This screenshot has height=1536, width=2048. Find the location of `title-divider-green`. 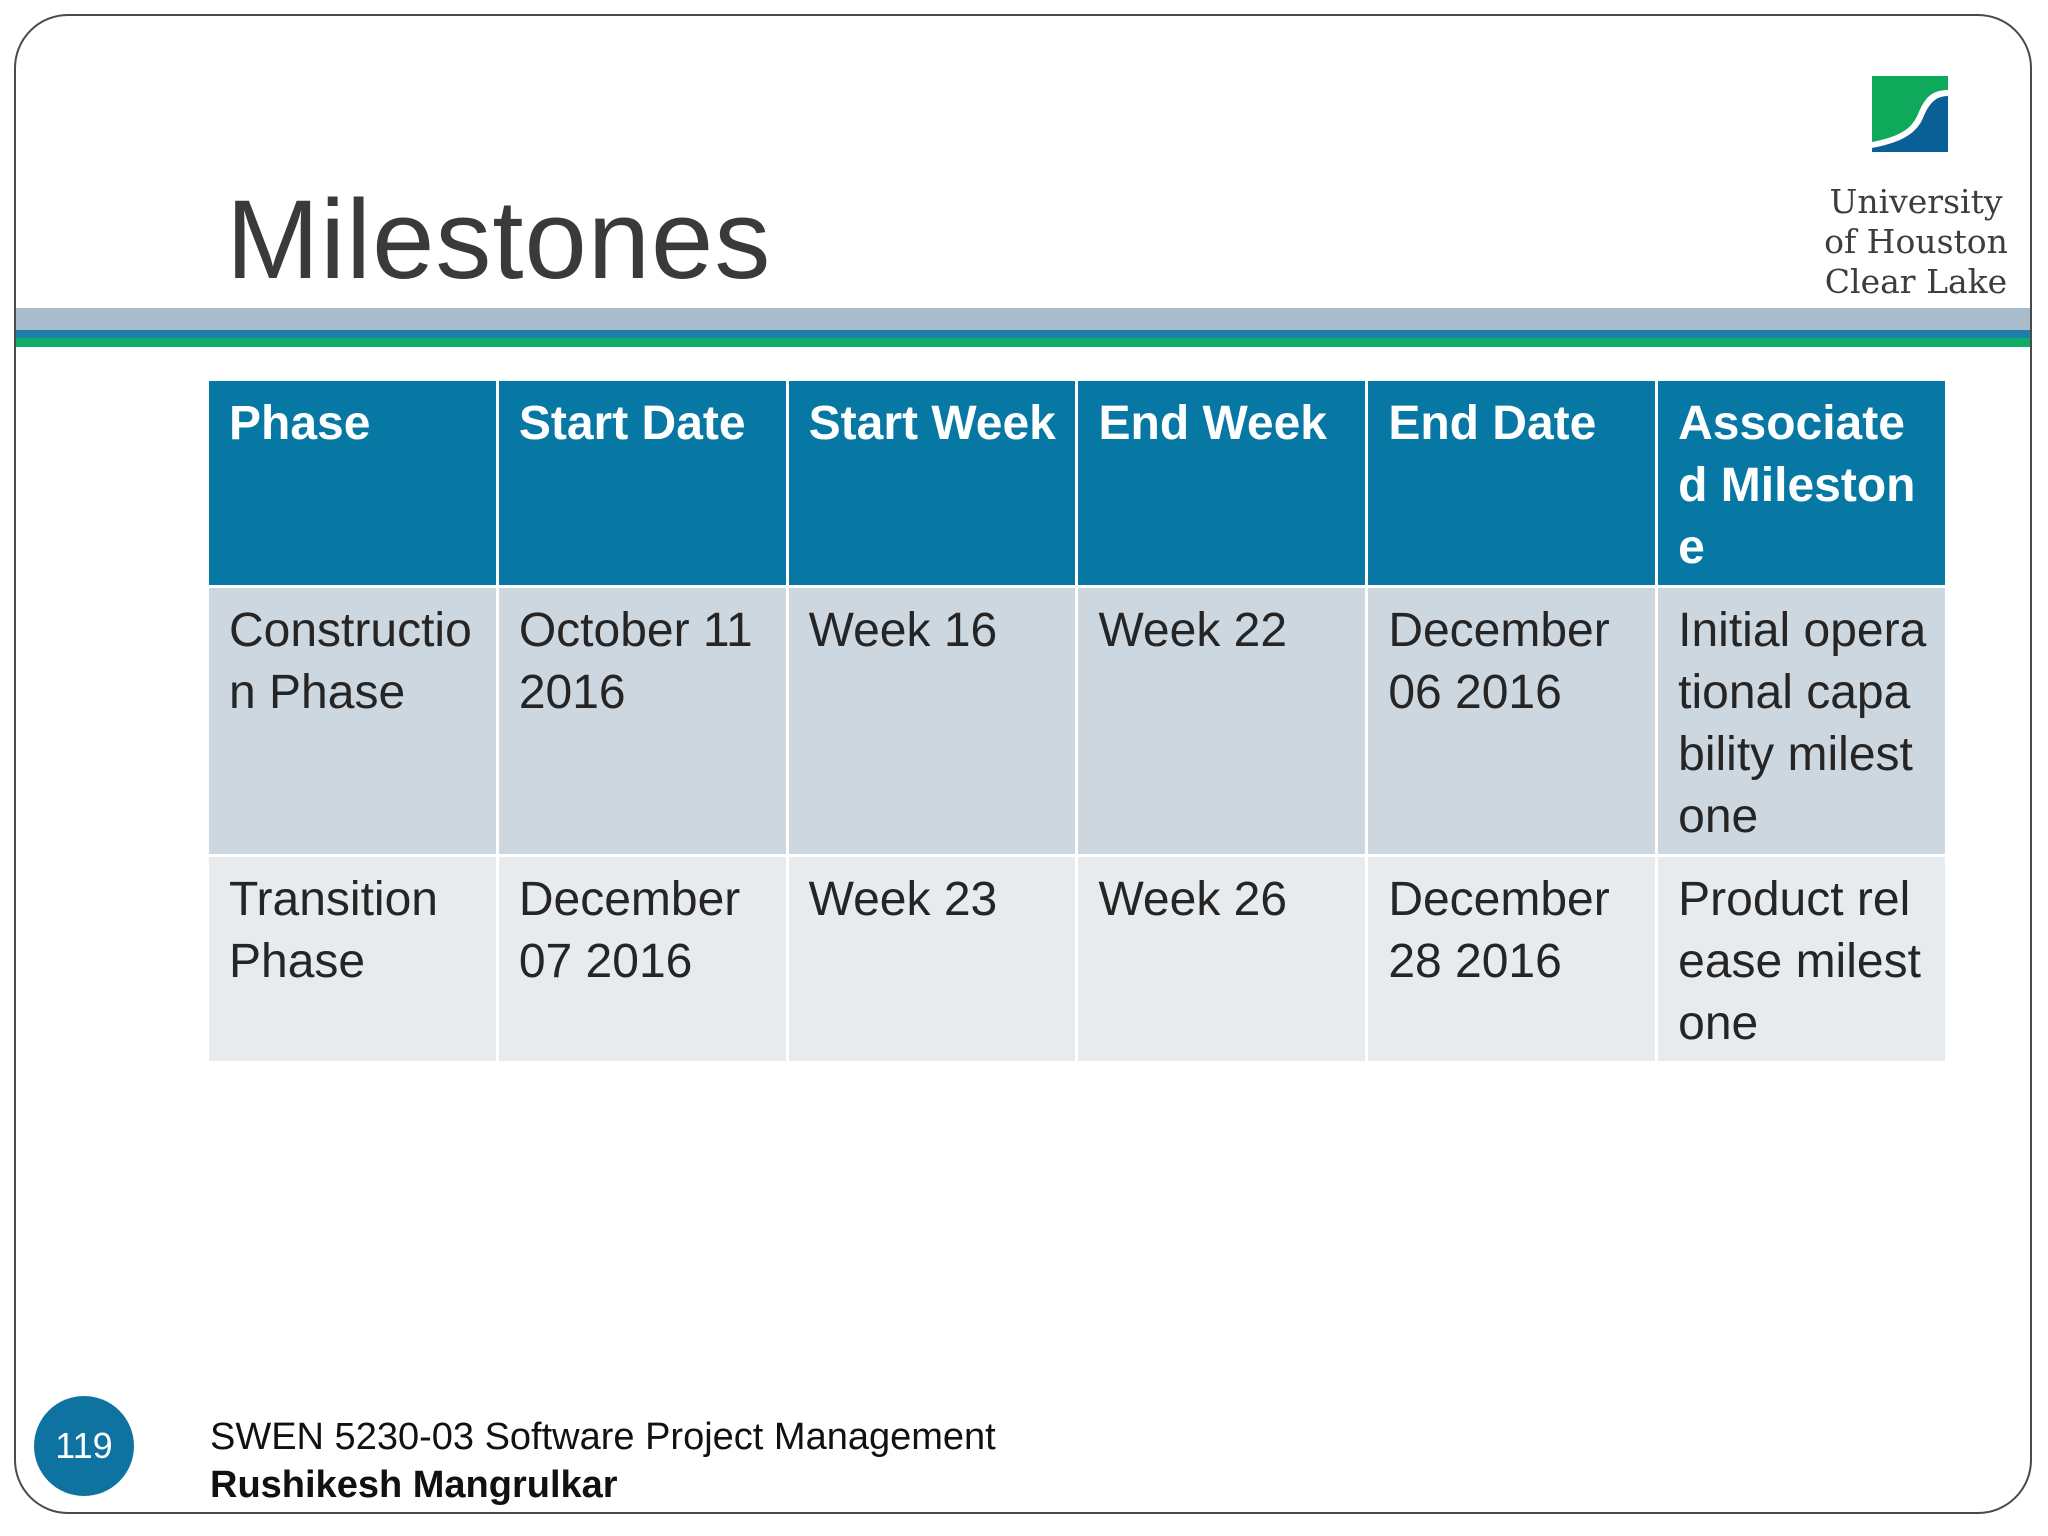

title-divider-green is located at coordinates (1023, 342).